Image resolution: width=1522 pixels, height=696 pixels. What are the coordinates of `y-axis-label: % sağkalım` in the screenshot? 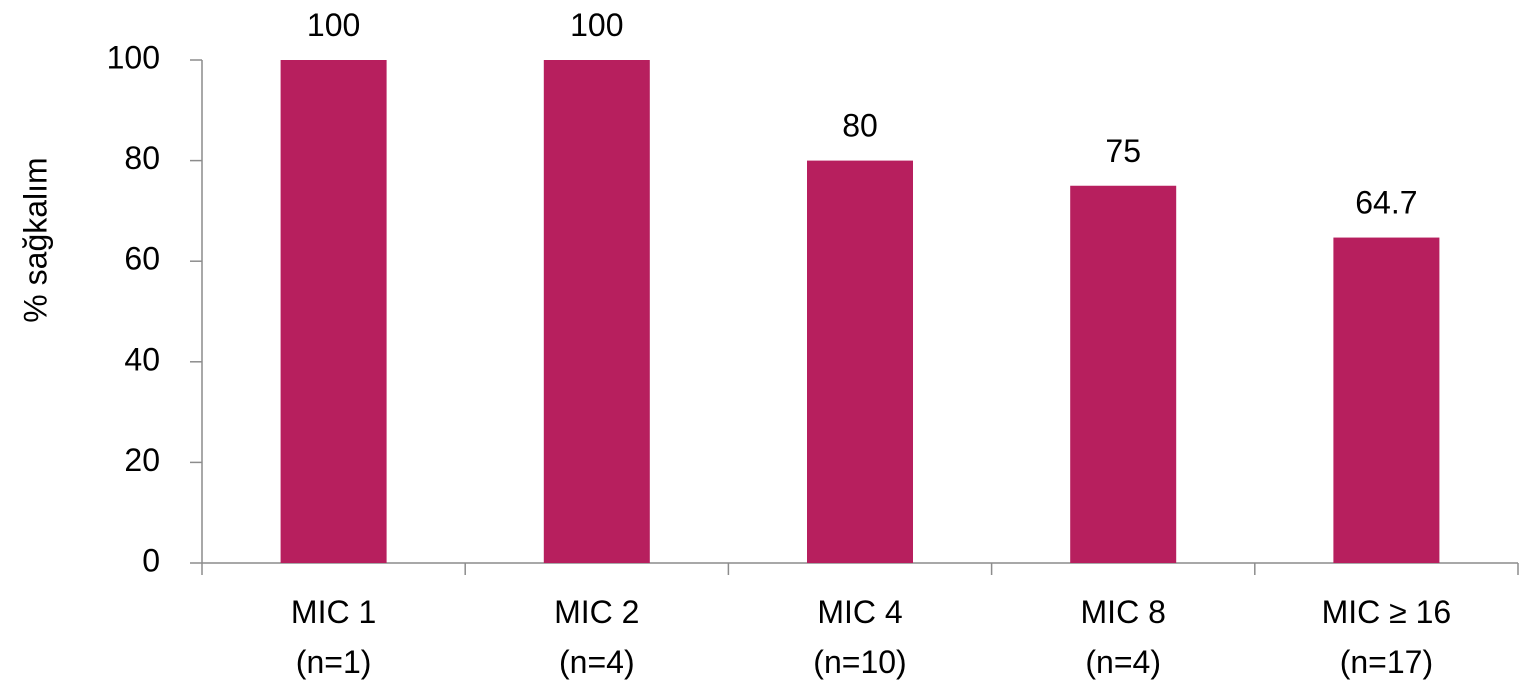 It's located at (35, 239).